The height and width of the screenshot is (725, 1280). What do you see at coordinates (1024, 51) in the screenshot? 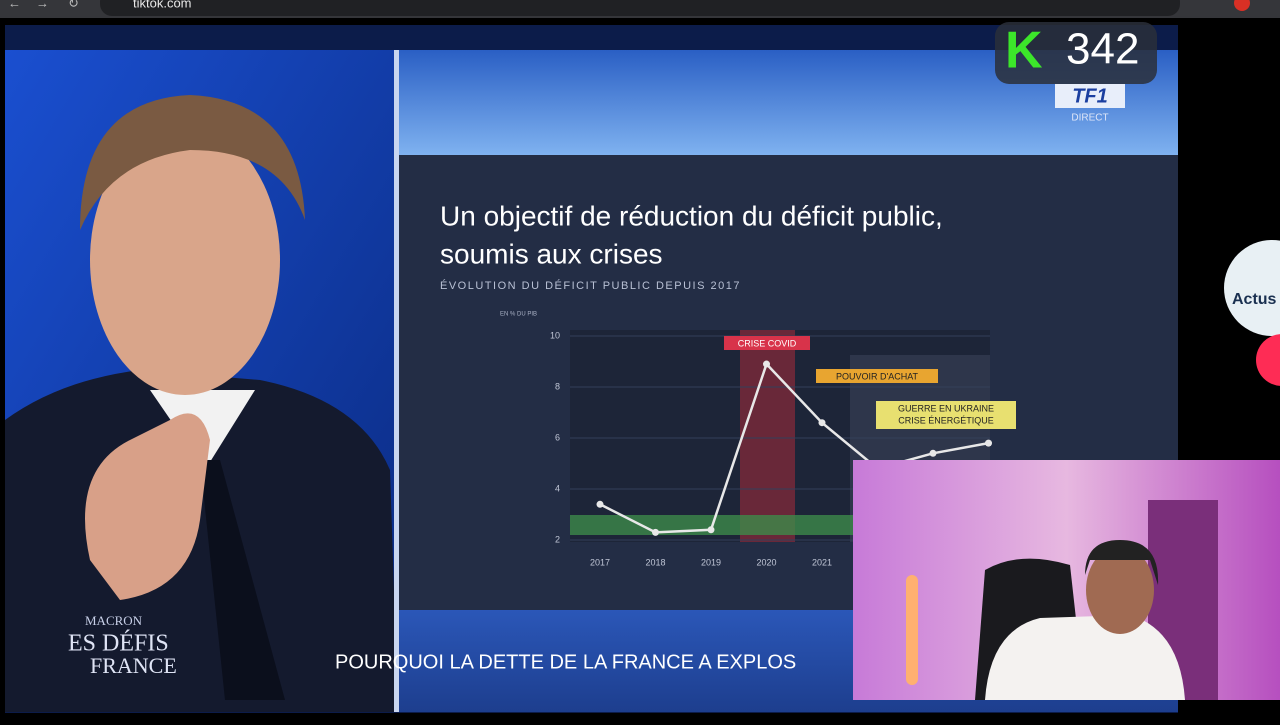
I see `counter-letter: K` at bounding box center [1024, 51].